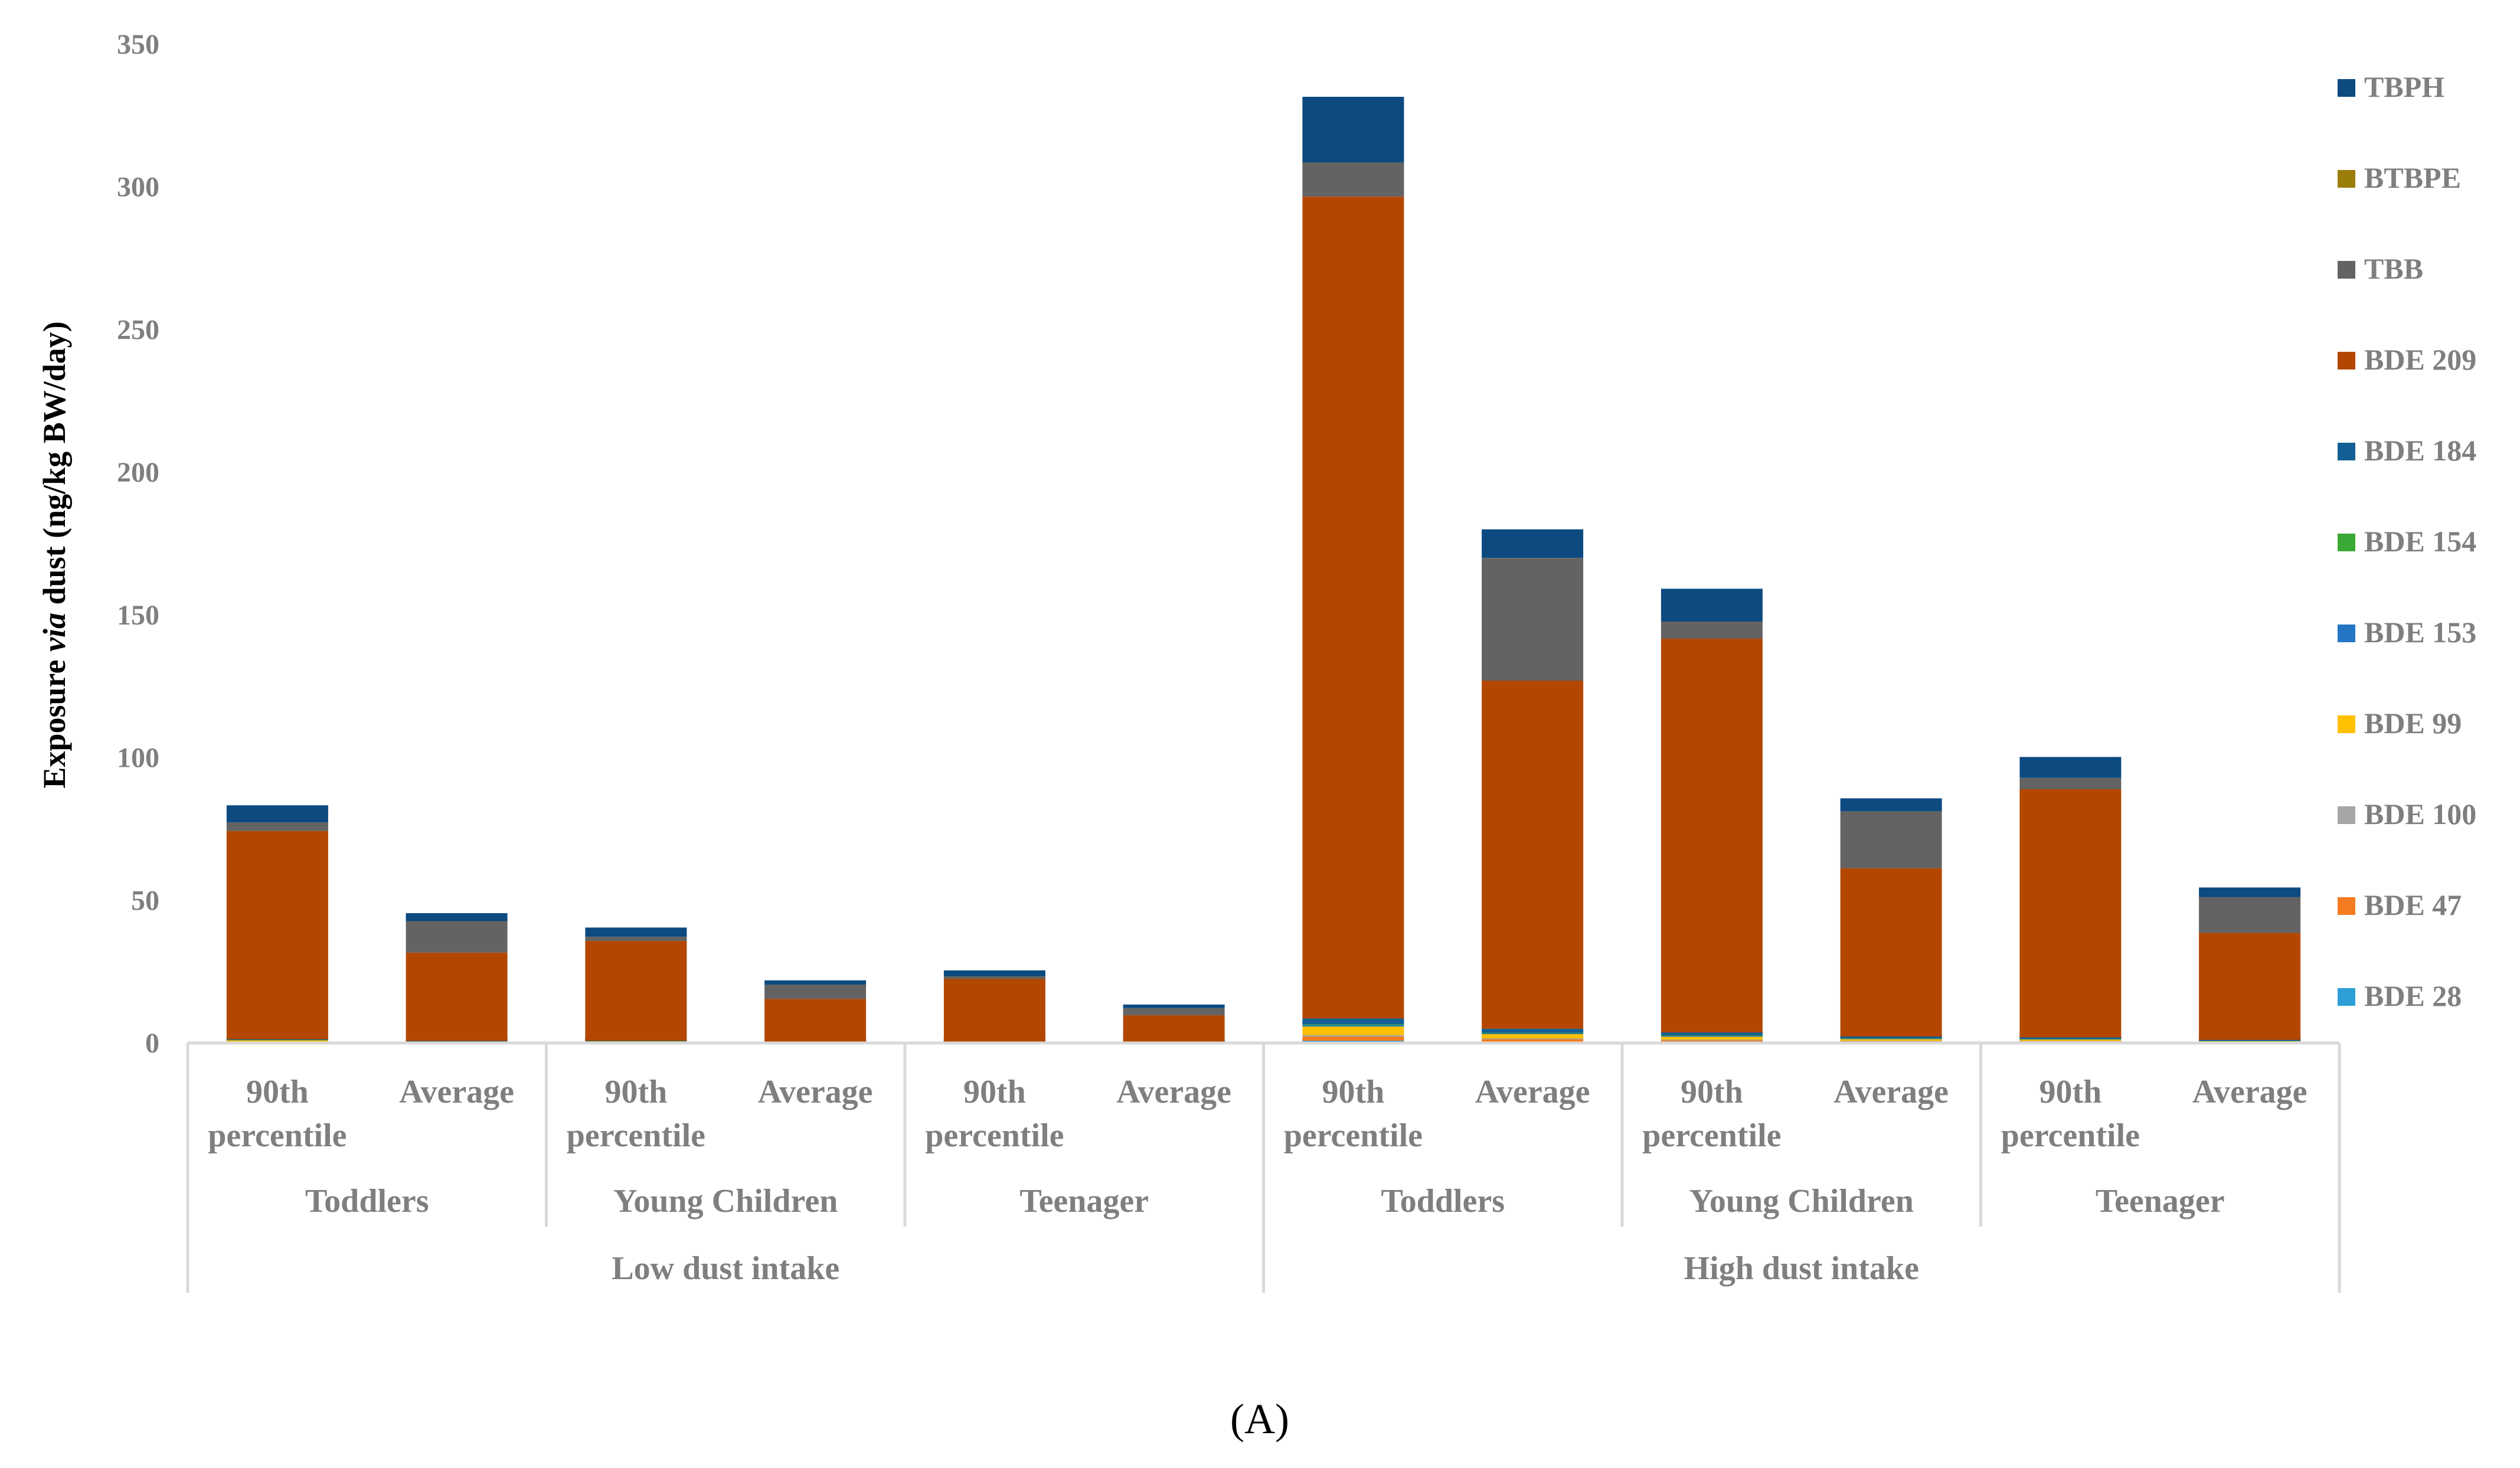 This screenshot has height=1468, width=2520. I want to click on legend-item: BDE 209, so click(2407, 359).